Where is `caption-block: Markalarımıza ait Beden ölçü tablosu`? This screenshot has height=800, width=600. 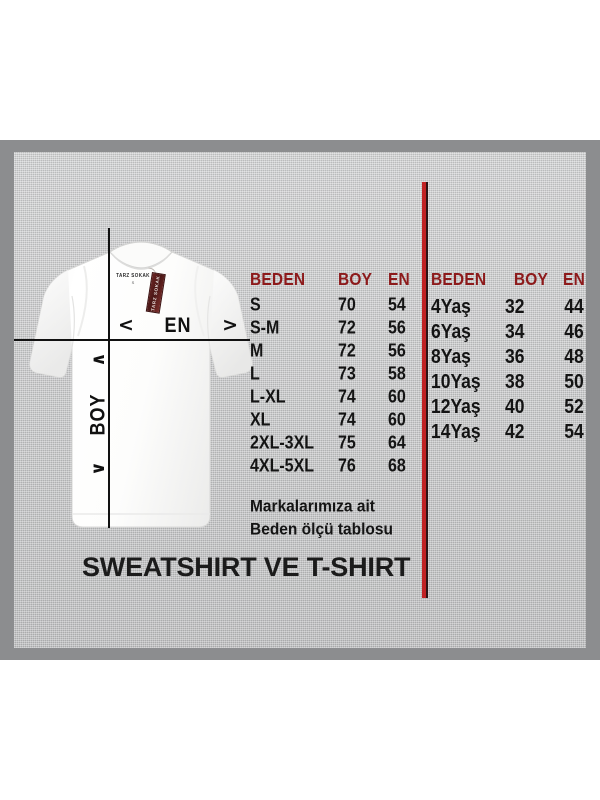 caption-block: Markalarımıza ait Beden ölçü tablosu is located at coordinates (337, 518).